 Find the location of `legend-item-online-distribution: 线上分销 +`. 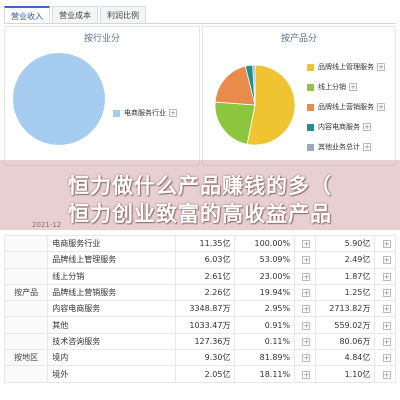

legend-item-online-distribution: 线上分销 + is located at coordinates (346, 87).